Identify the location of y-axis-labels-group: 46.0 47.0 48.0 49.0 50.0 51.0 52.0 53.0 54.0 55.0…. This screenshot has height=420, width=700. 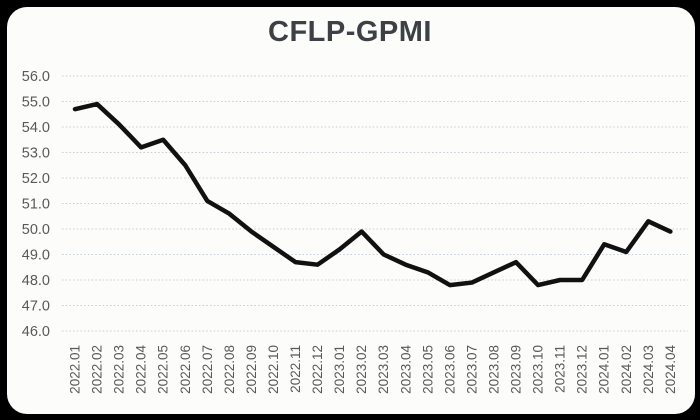
(36, 204).